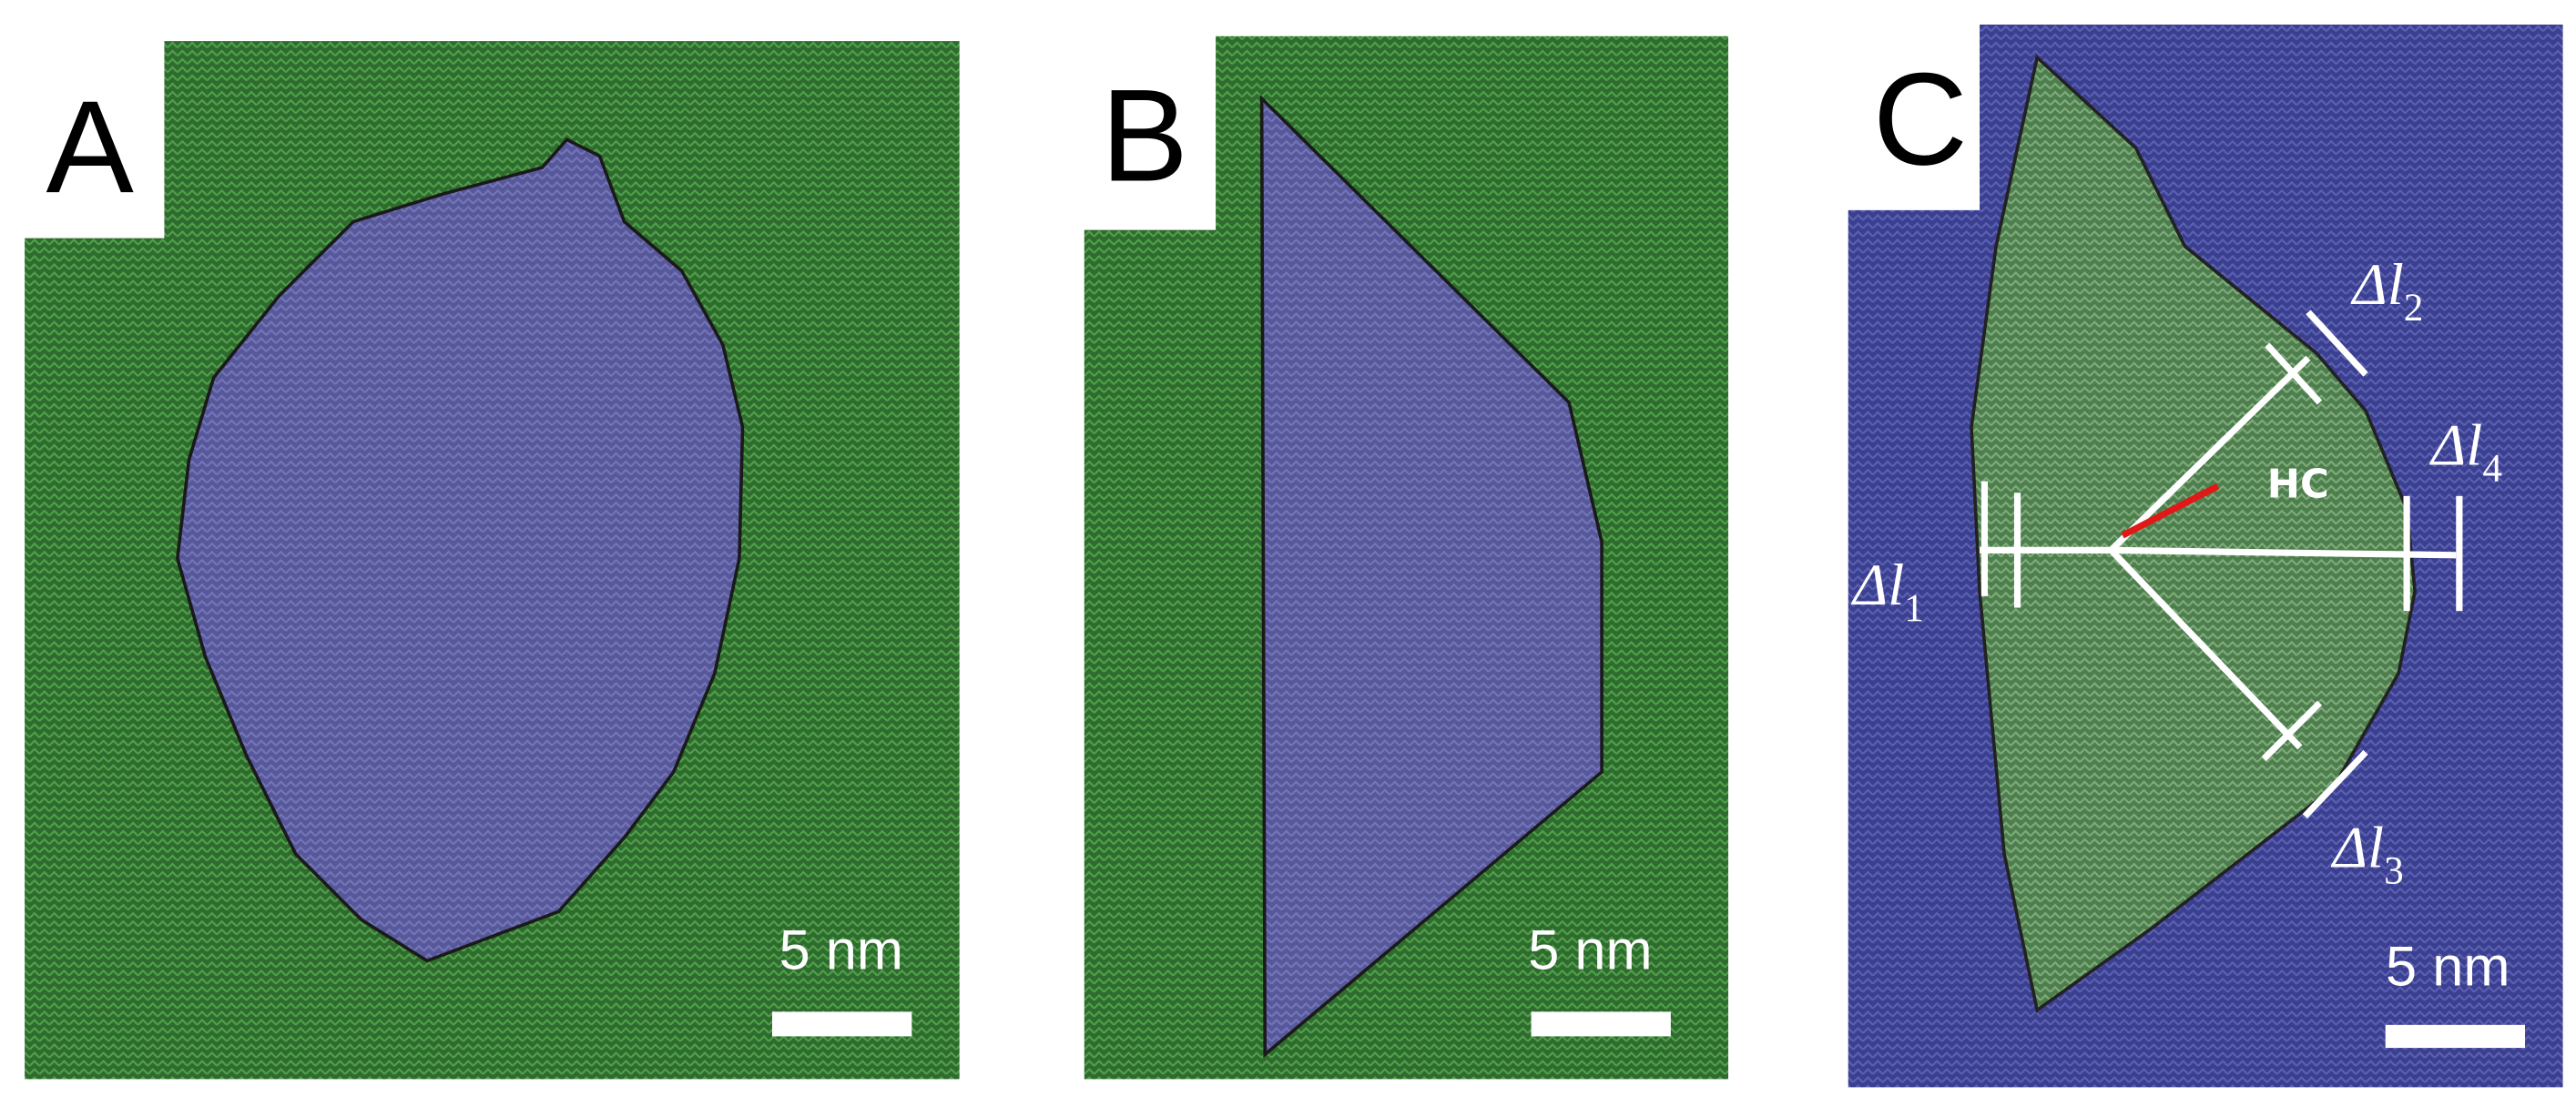  I want to click on annotation: Δl1, so click(1887, 591).